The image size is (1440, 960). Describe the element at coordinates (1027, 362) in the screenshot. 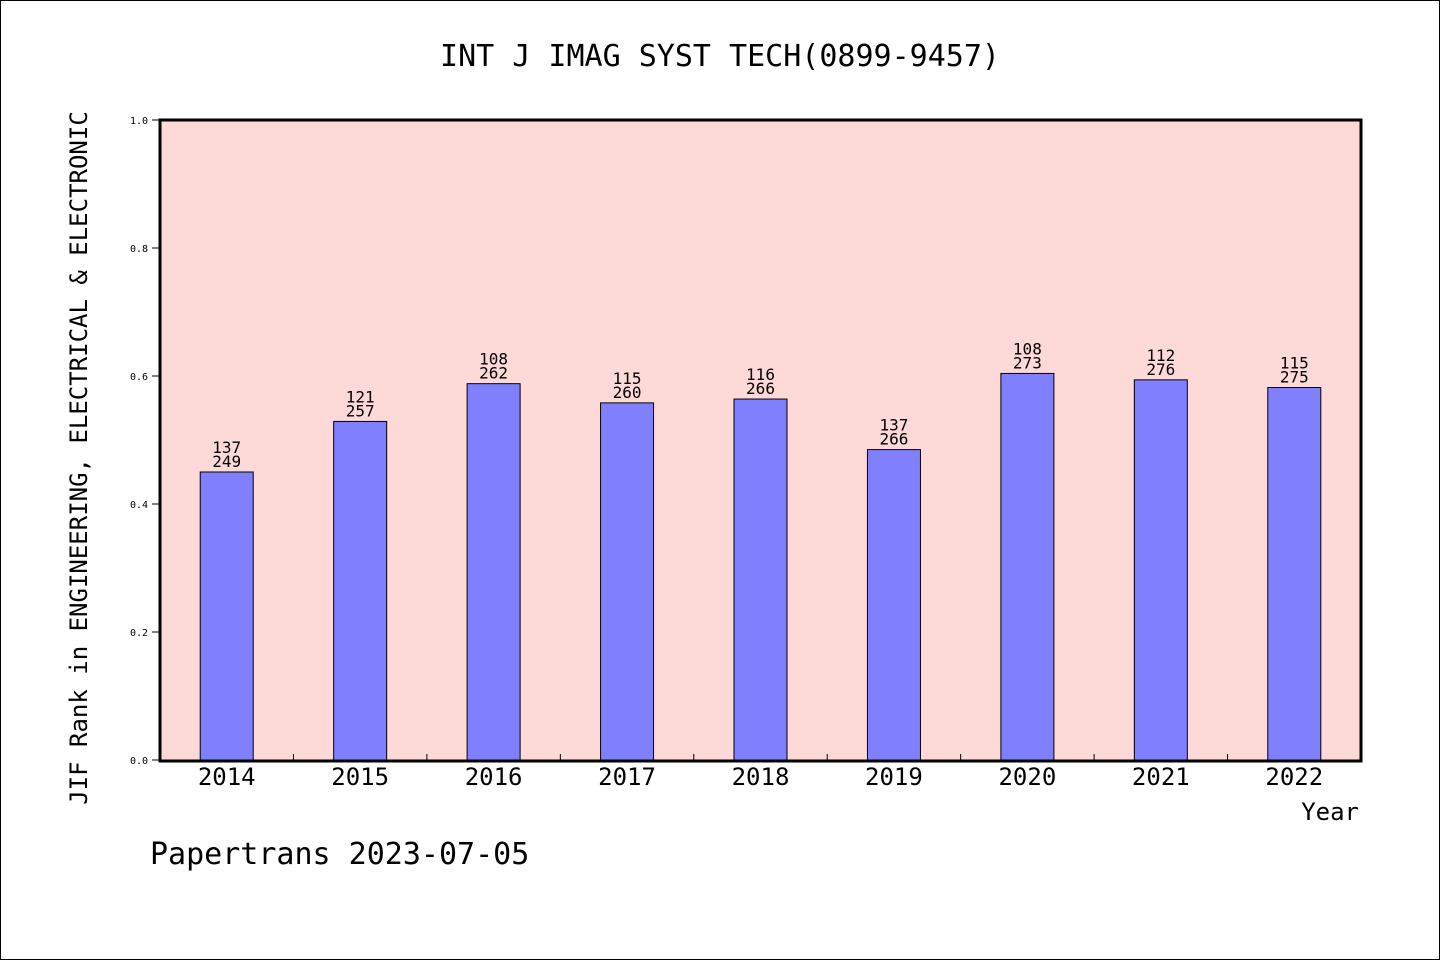

I see `bar-total-label: 273` at that location.